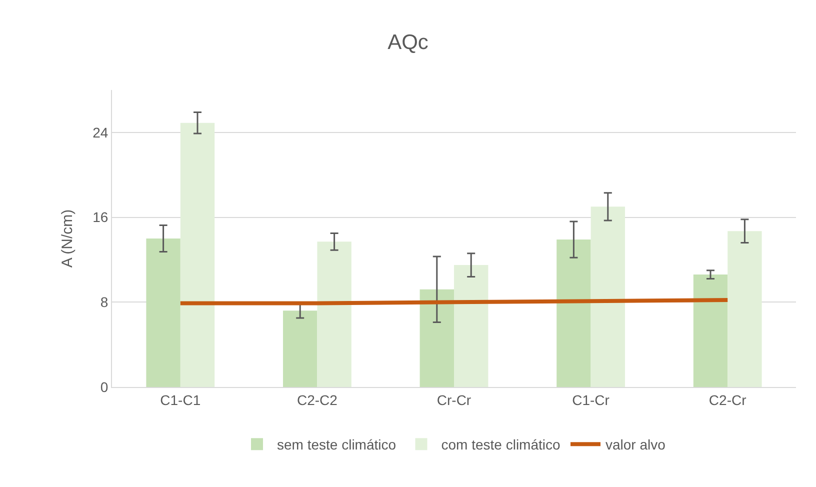 The height and width of the screenshot is (487, 816). What do you see at coordinates (591, 400) in the screenshot?
I see `x-tick-label: C1-Cr` at bounding box center [591, 400].